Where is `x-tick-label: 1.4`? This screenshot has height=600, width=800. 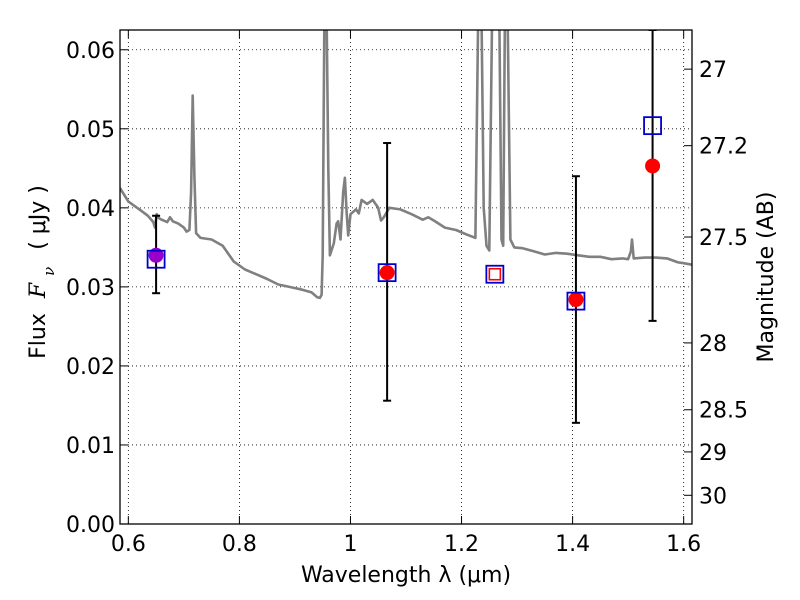
x-tick-label: 1.4 is located at coordinates (572, 544).